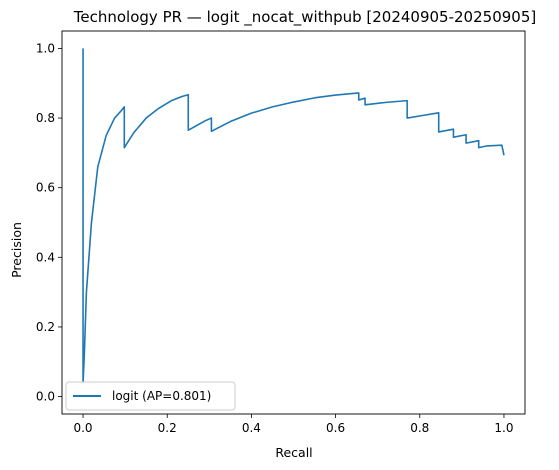 The width and height of the screenshot is (559, 470). I want to click on x-axis-label: Recall, so click(293, 452).